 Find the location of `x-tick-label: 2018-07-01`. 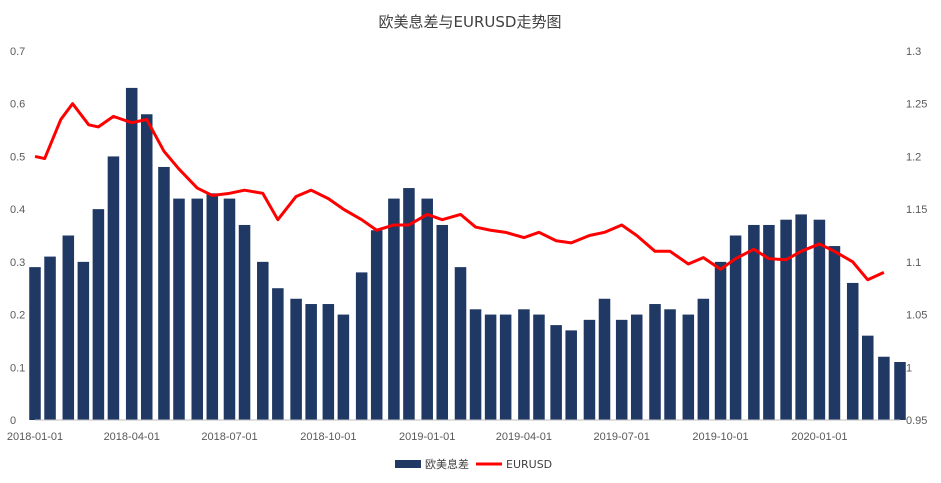

x-tick-label: 2018-07-01 is located at coordinates (229, 437).